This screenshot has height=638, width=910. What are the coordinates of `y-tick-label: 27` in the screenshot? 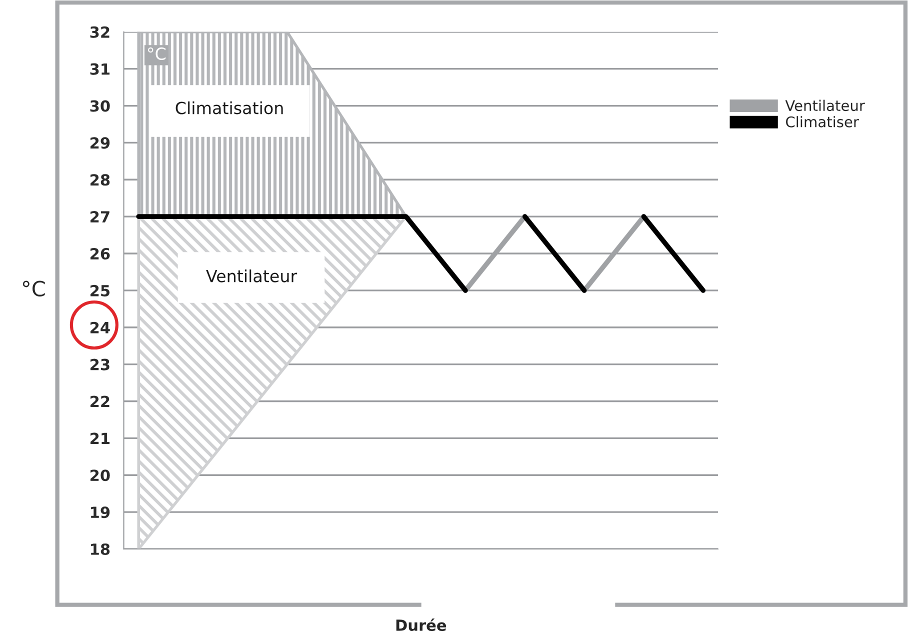 It's located at (100, 216).